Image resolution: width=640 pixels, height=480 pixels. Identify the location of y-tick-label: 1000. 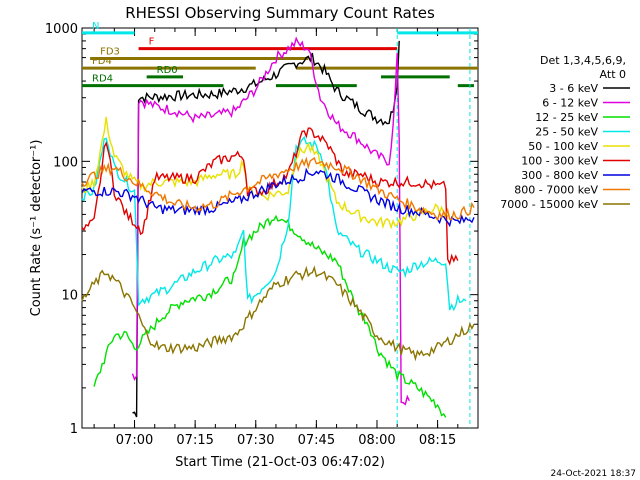
(61, 29).